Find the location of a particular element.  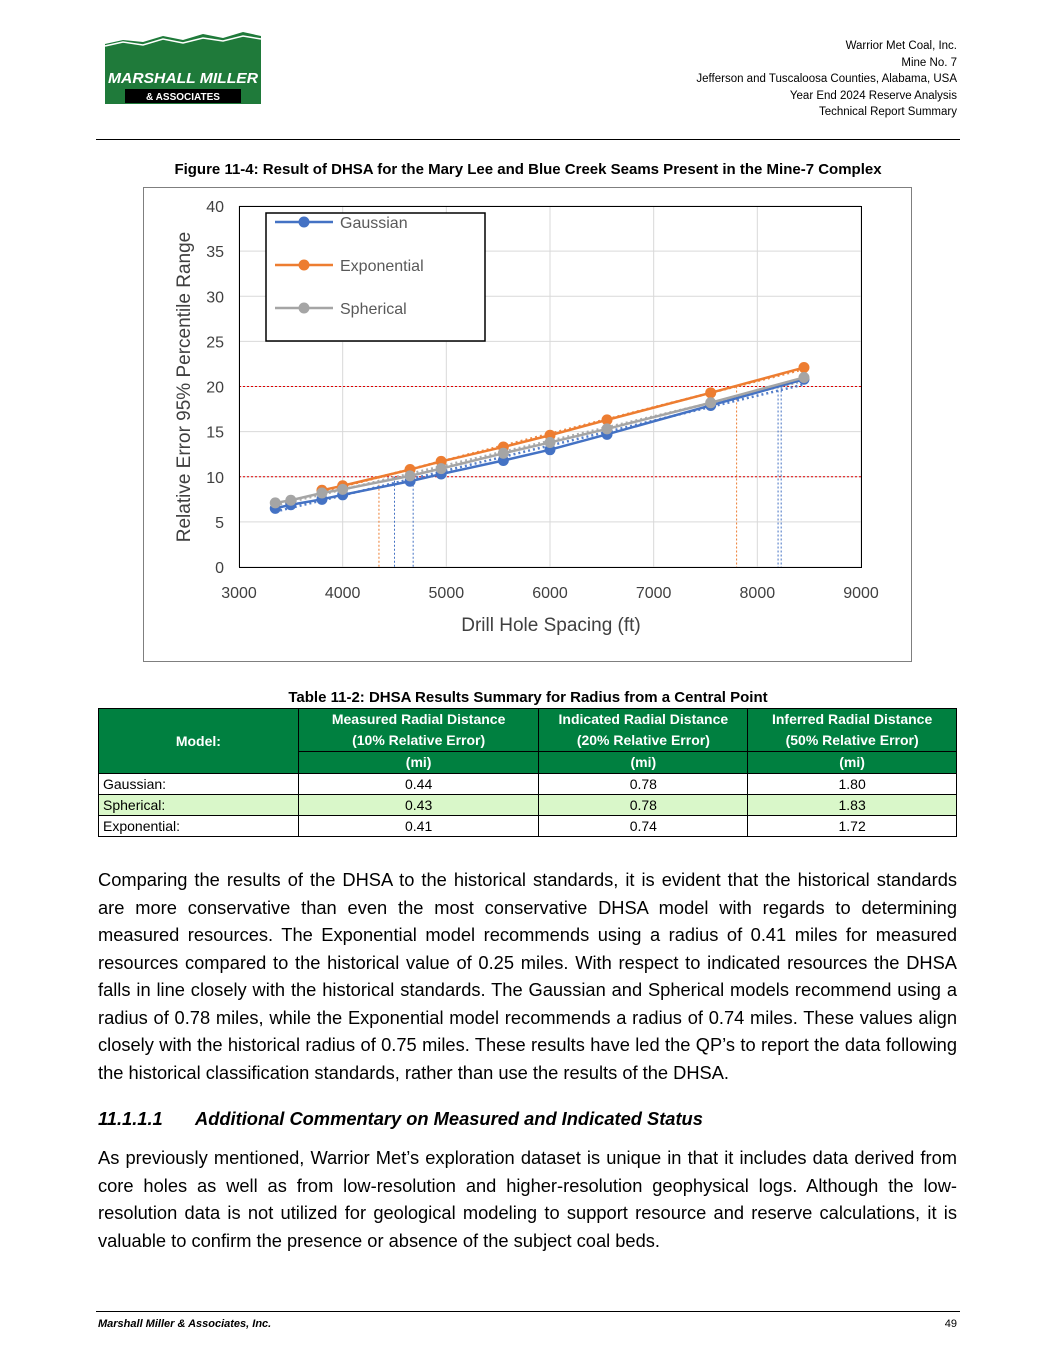

chart-legend: Gaussian Exponential Spherical is located at coordinates (375, 277).